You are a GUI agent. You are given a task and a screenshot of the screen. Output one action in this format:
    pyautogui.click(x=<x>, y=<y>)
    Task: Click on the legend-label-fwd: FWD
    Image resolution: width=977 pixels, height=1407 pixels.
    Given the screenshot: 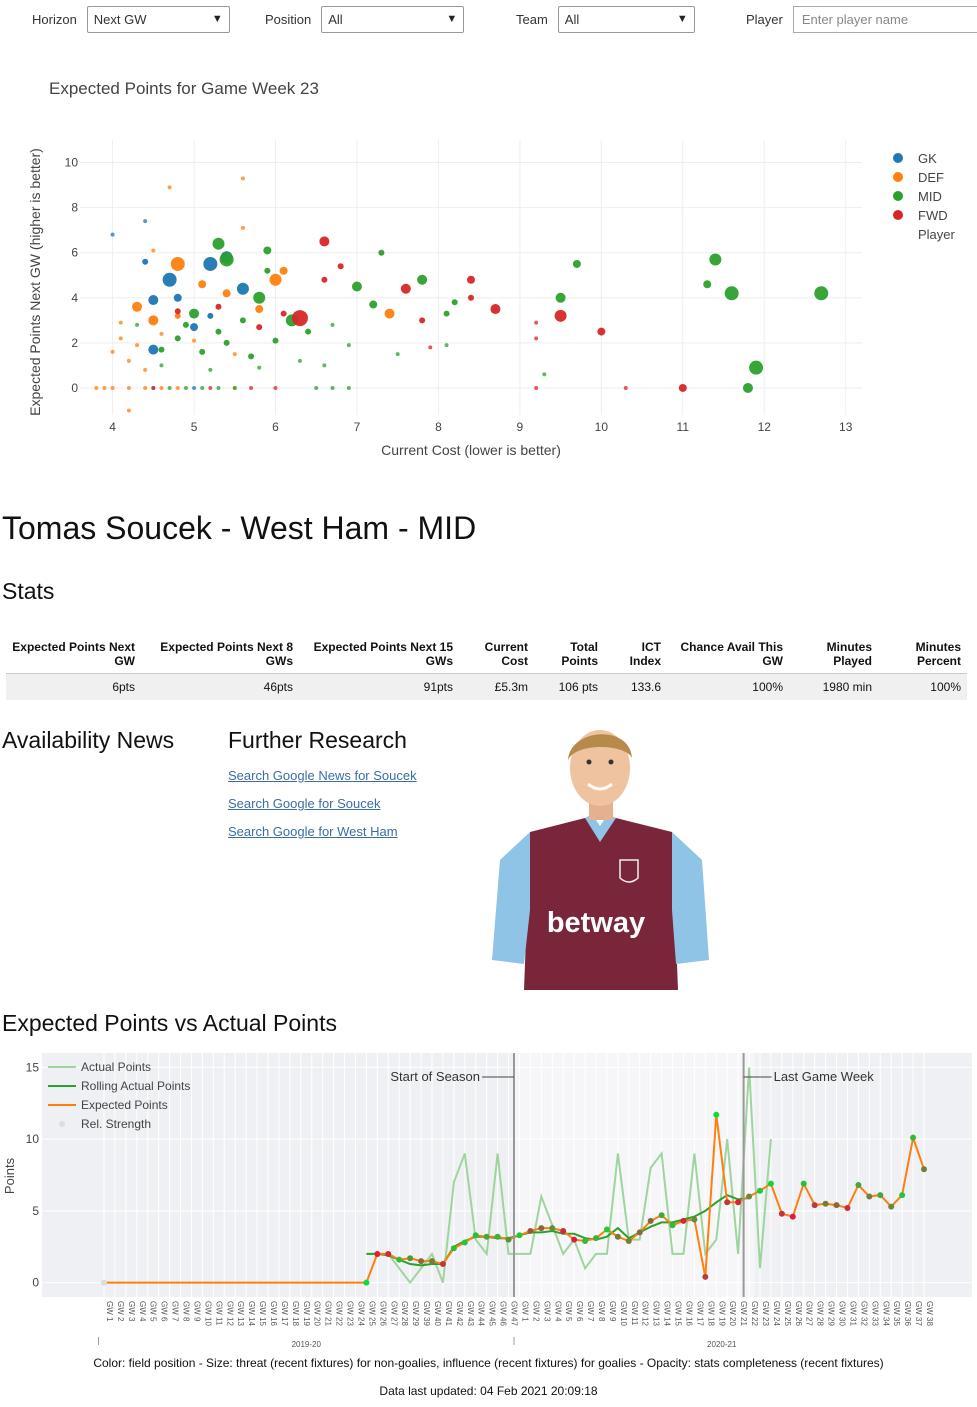 What is the action you would take?
    pyautogui.click(x=933, y=215)
    